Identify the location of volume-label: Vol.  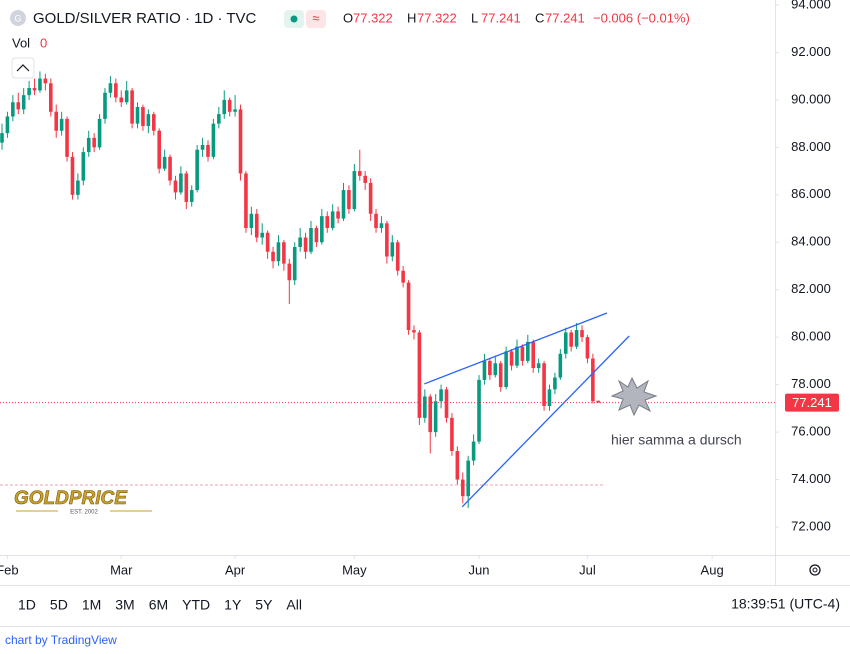
(21, 42).